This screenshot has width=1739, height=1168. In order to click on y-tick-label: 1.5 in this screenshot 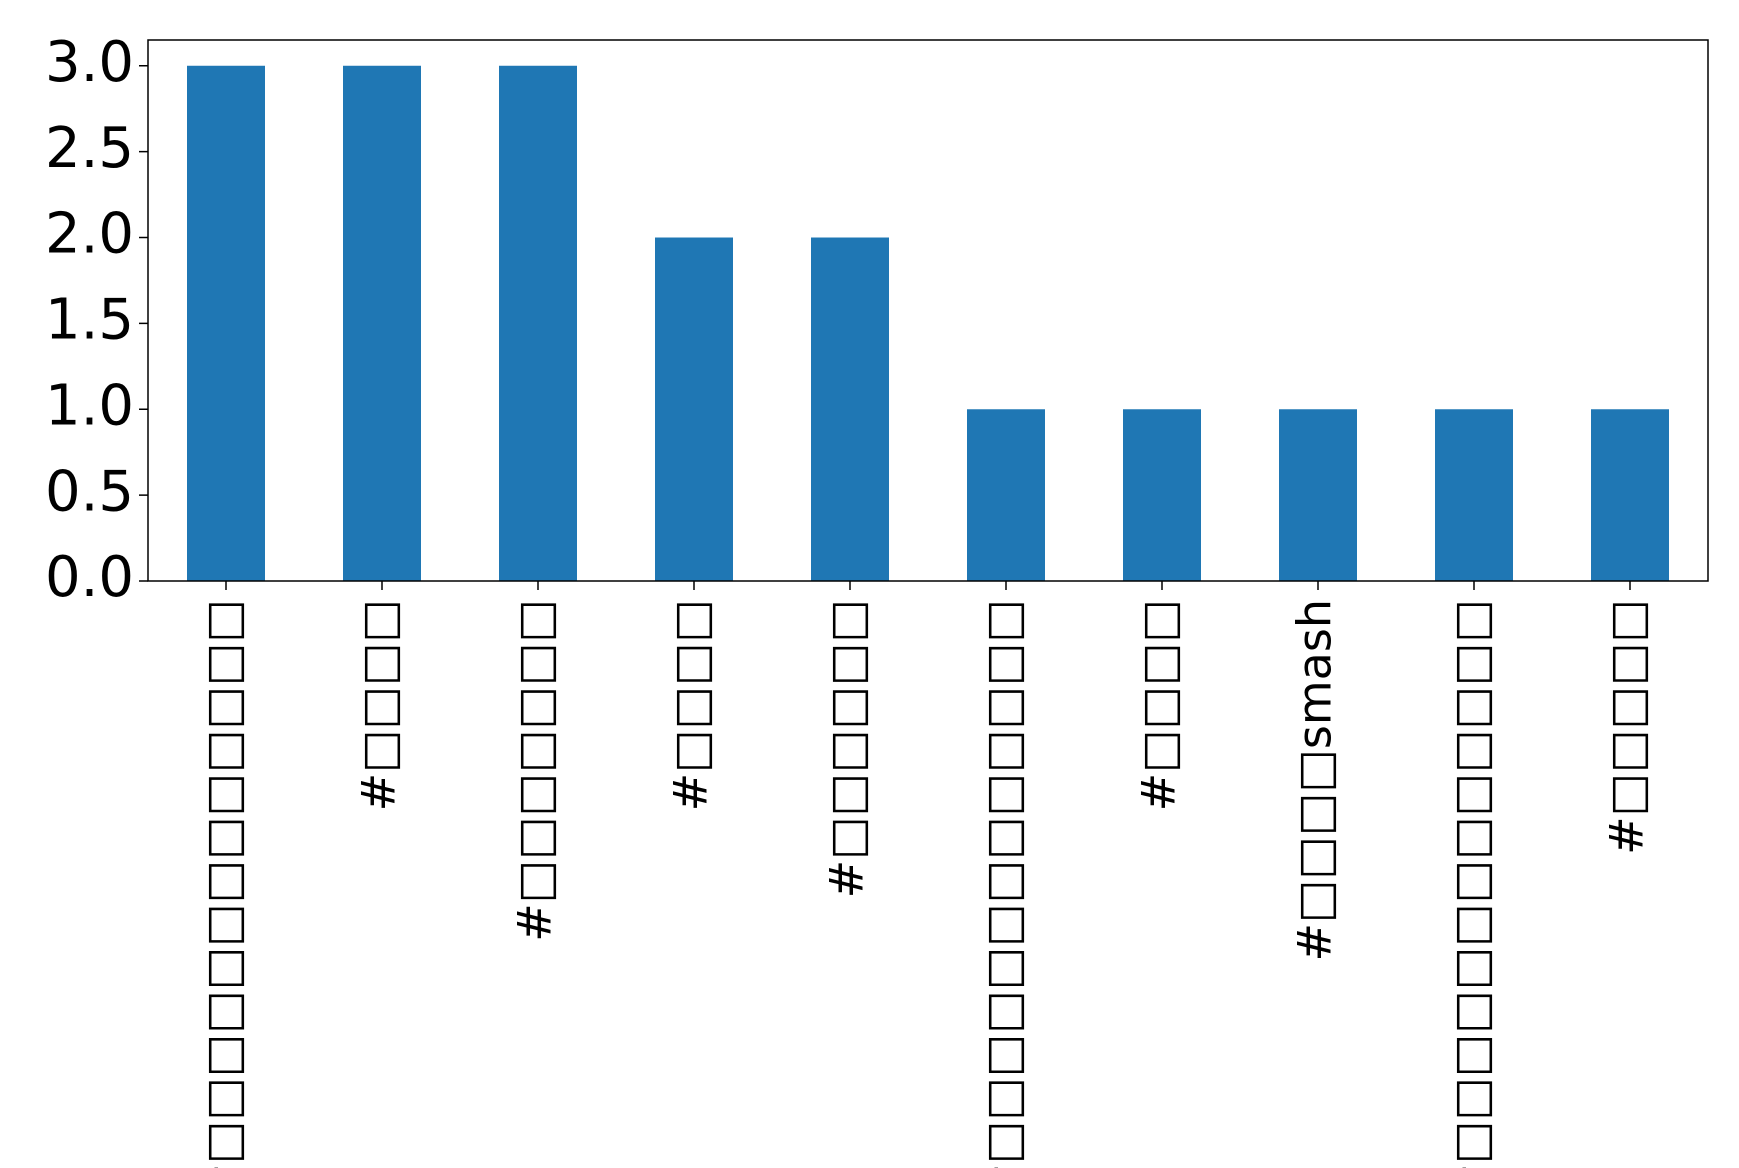, I will do `click(89, 320)`.